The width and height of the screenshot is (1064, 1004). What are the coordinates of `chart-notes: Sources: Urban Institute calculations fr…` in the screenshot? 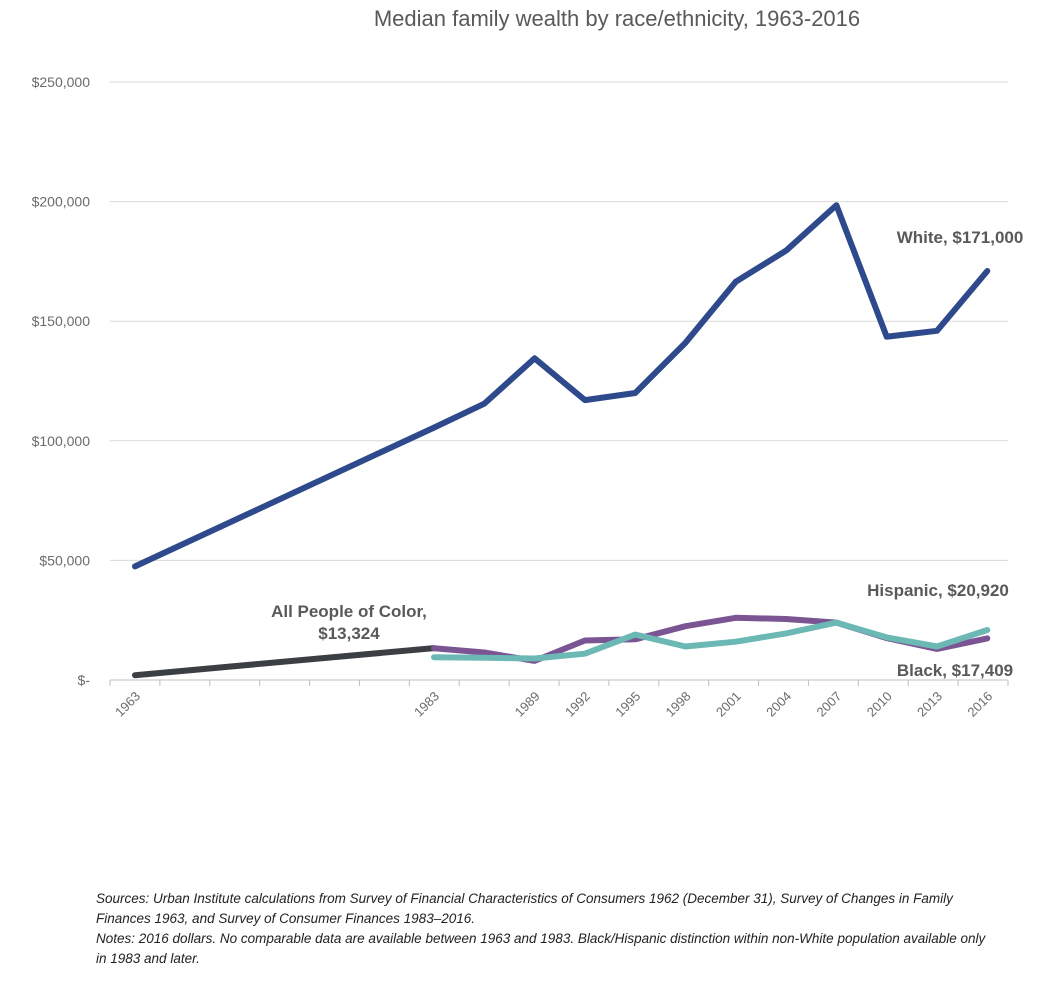 It's located at (546, 929).